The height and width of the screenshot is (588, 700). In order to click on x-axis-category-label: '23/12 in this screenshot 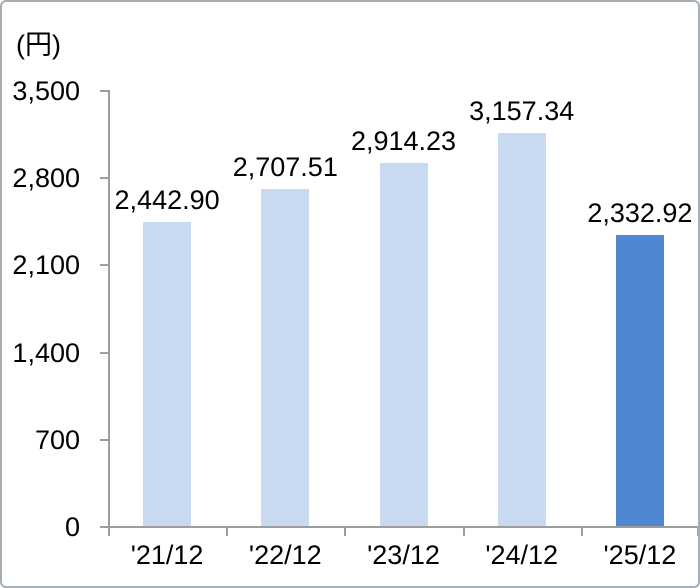, I will do `click(403, 555)`.